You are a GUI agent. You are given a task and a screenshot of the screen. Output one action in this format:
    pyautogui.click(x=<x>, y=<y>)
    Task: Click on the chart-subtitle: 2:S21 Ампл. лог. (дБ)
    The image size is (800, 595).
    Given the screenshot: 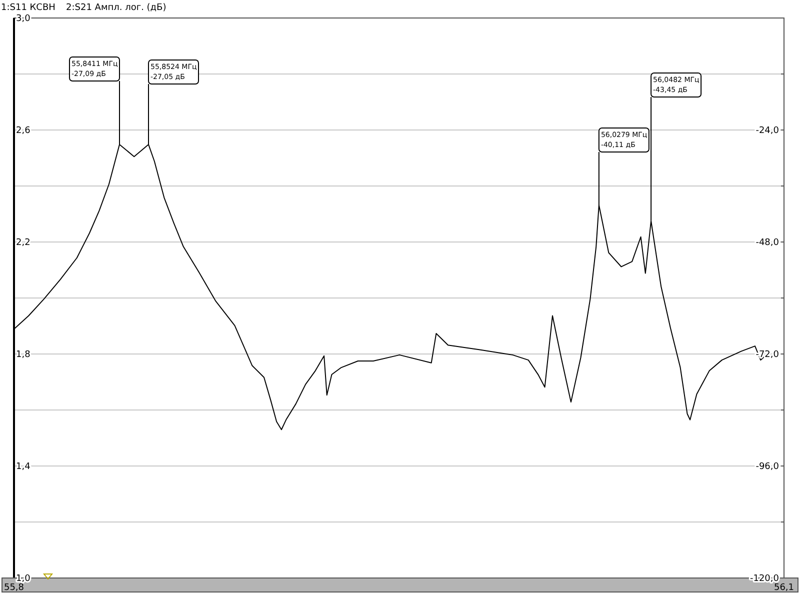 What is the action you would take?
    pyautogui.click(x=116, y=8)
    